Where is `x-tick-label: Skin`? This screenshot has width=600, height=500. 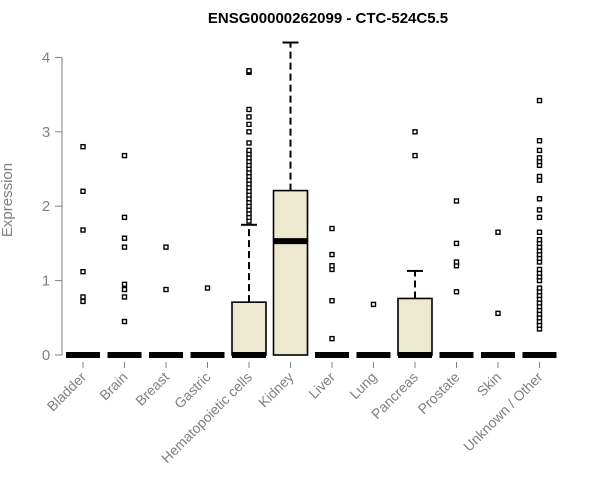 x-tick-label: Skin is located at coordinates (489, 384).